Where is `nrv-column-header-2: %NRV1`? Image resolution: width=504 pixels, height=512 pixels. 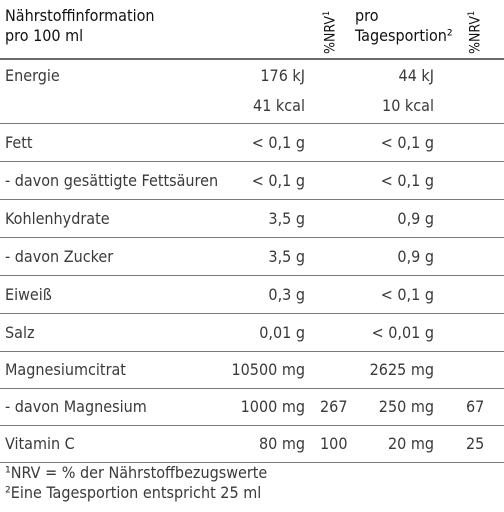
nrv-column-header-2: %NRV1 is located at coordinates (475, 32).